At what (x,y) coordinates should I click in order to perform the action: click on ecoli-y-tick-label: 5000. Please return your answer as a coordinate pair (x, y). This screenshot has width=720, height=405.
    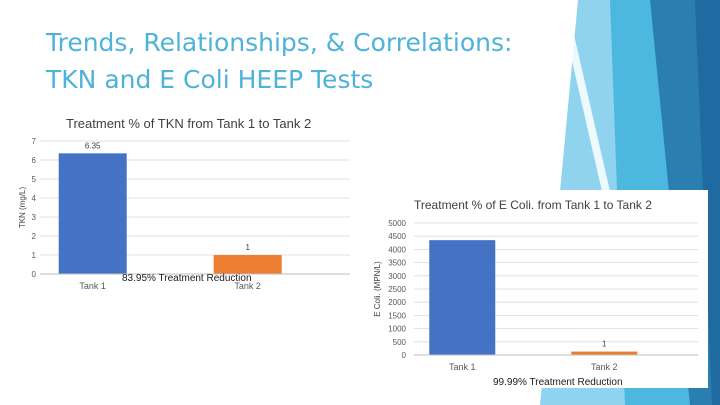
    Looking at the image, I should click on (397, 223).